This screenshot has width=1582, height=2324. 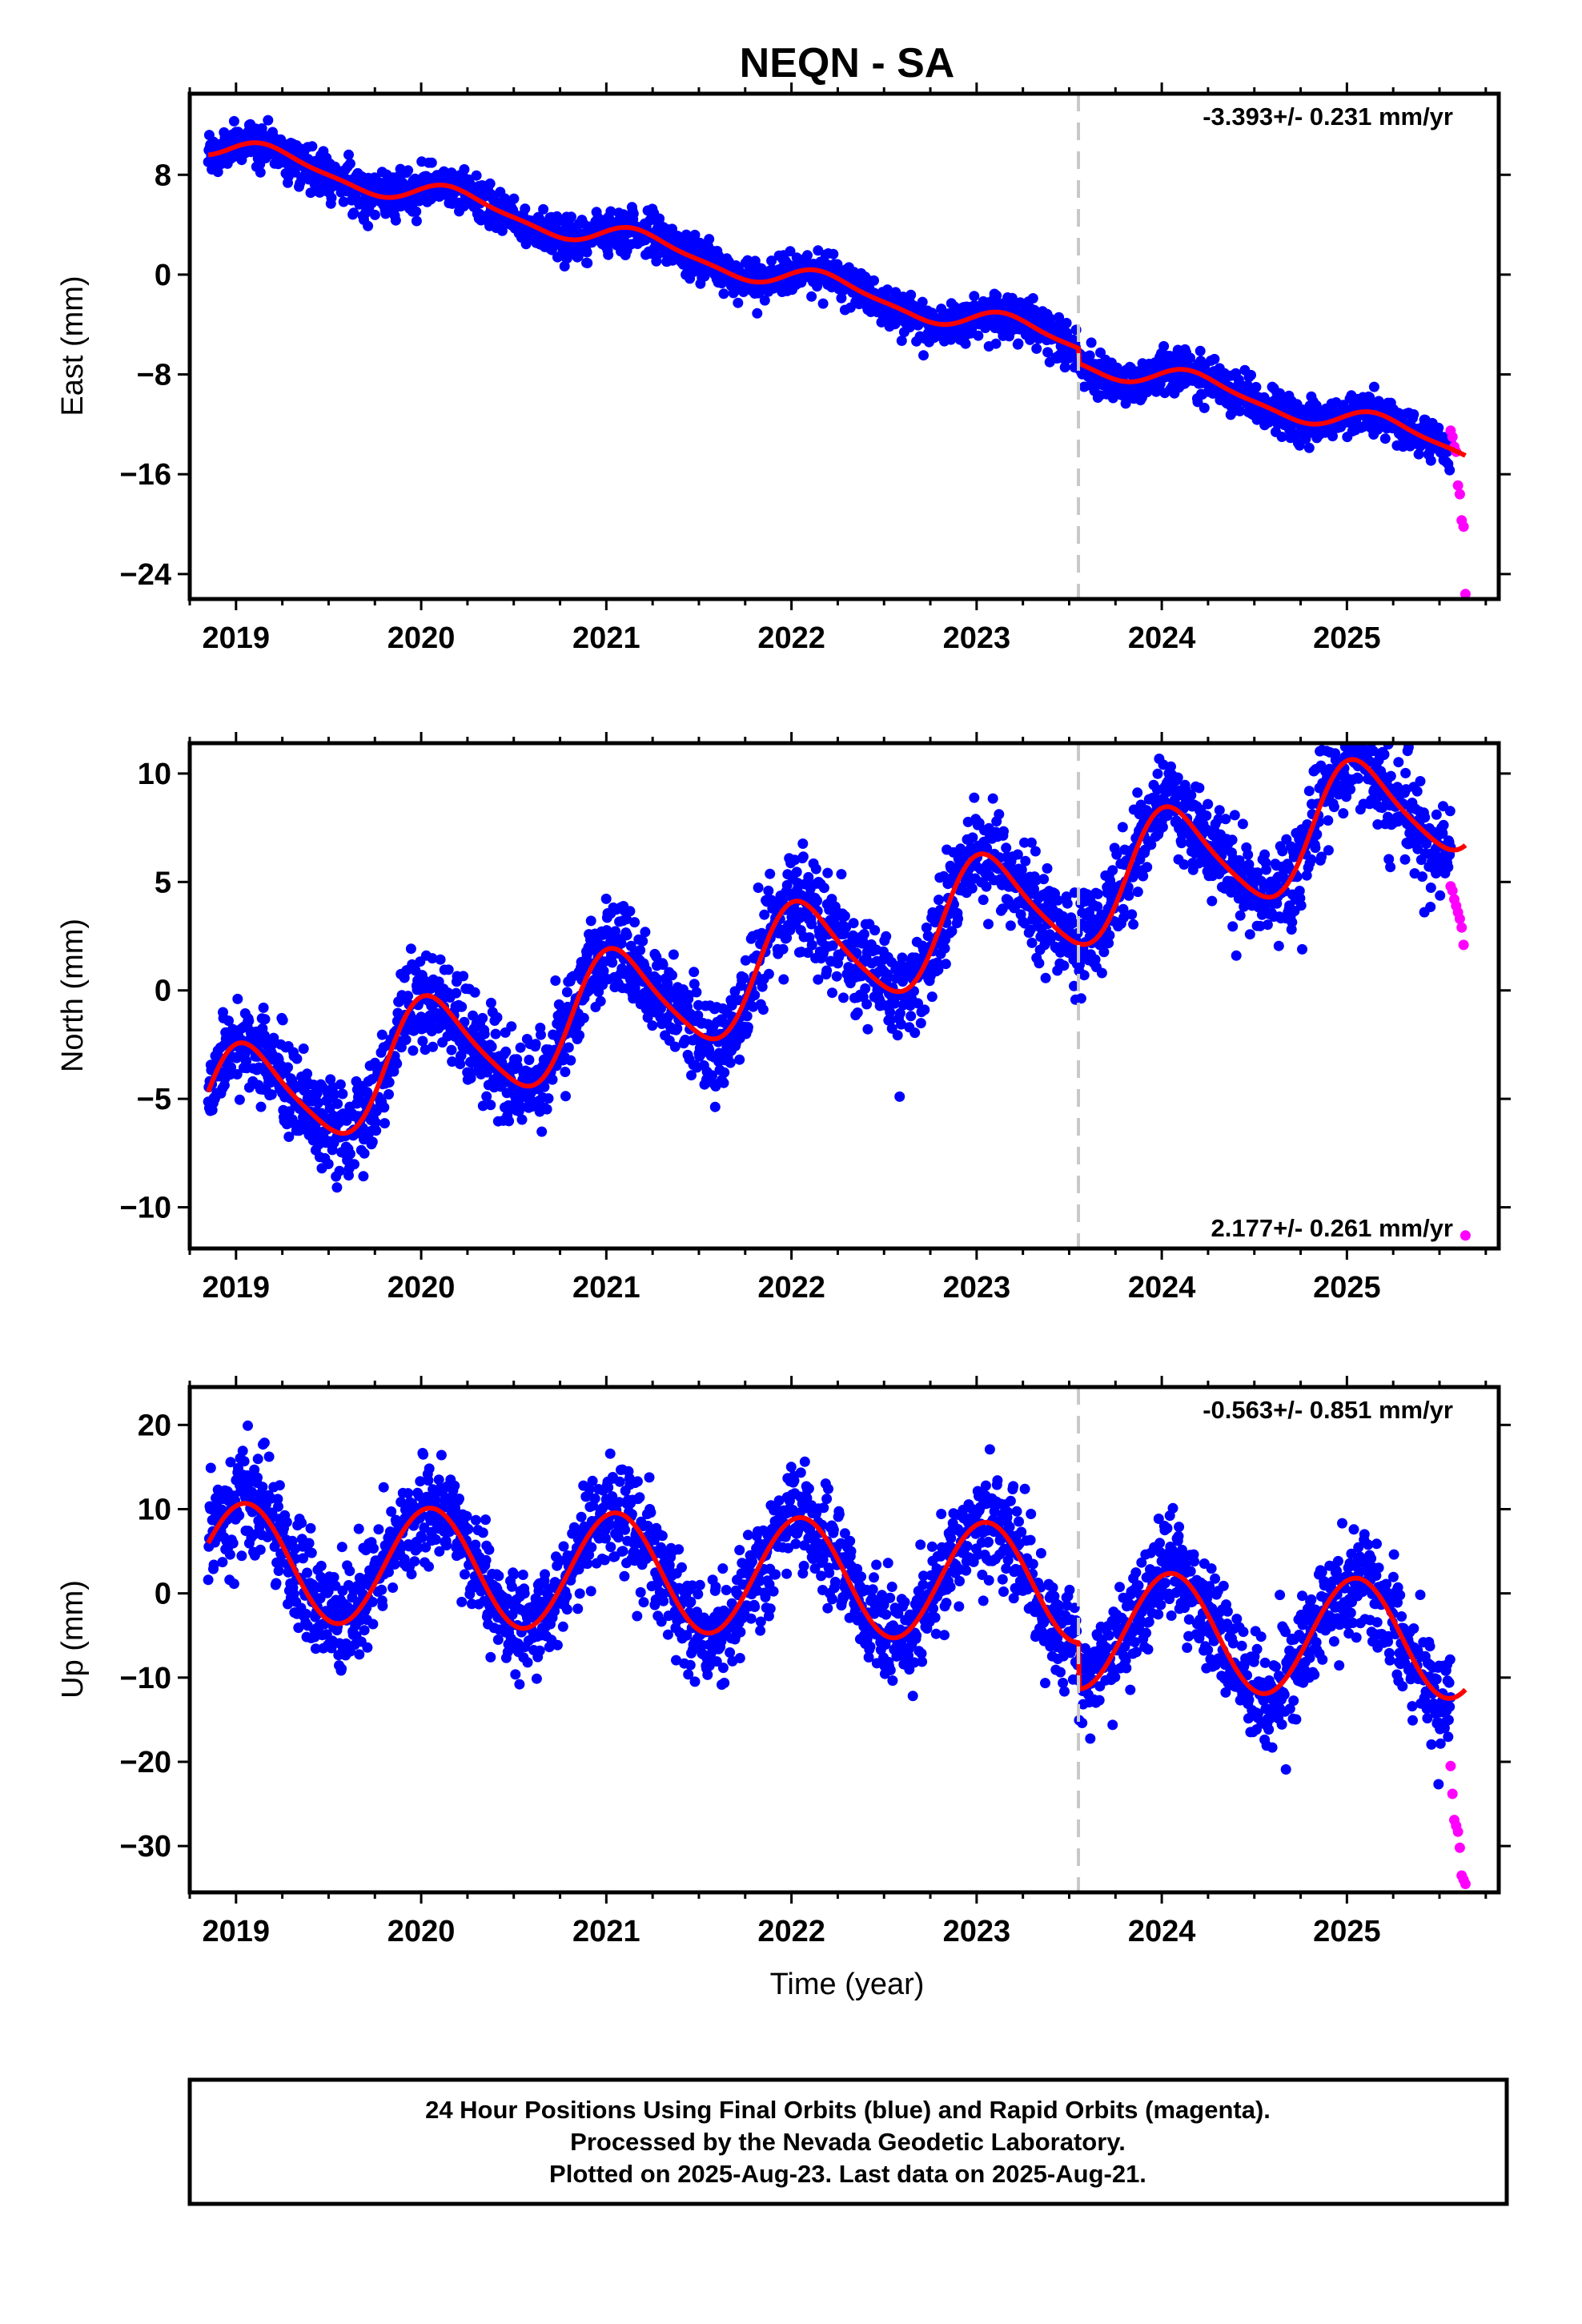 What do you see at coordinates (163, 175) in the screenshot?
I see `y-tick-label: 8` at bounding box center [163, 175].